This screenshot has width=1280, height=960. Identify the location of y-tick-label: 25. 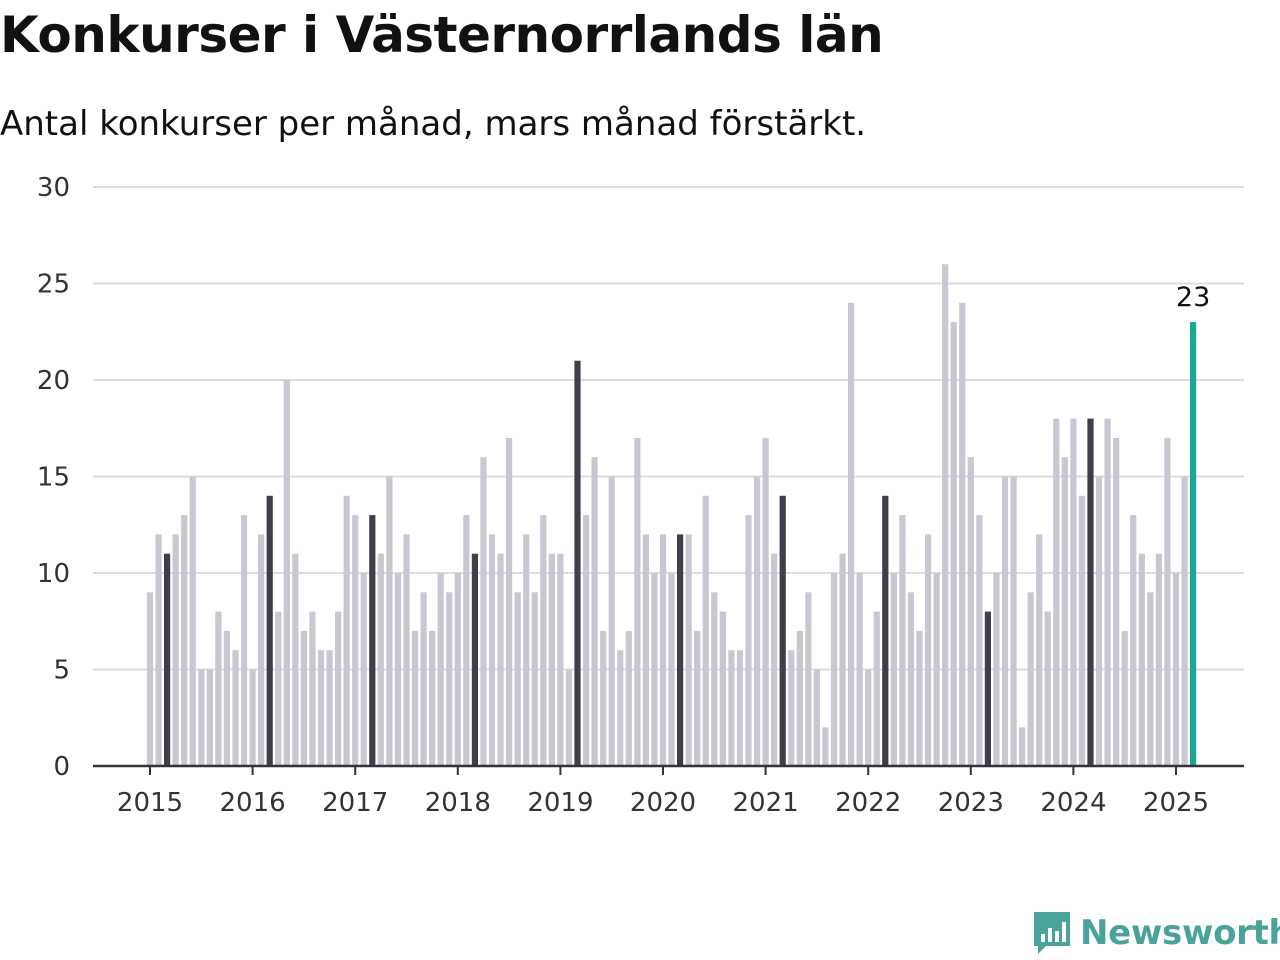
(53, 285).